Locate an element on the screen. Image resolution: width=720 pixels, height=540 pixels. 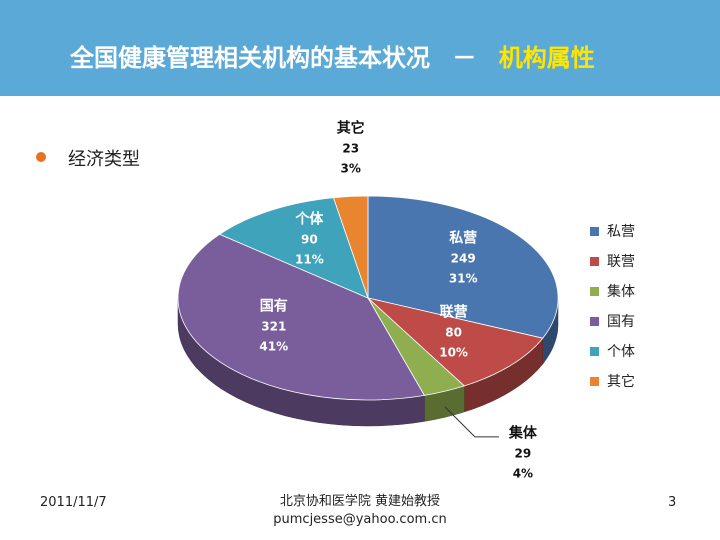
bullet-dot-icon is located at coordinates (41, 157).